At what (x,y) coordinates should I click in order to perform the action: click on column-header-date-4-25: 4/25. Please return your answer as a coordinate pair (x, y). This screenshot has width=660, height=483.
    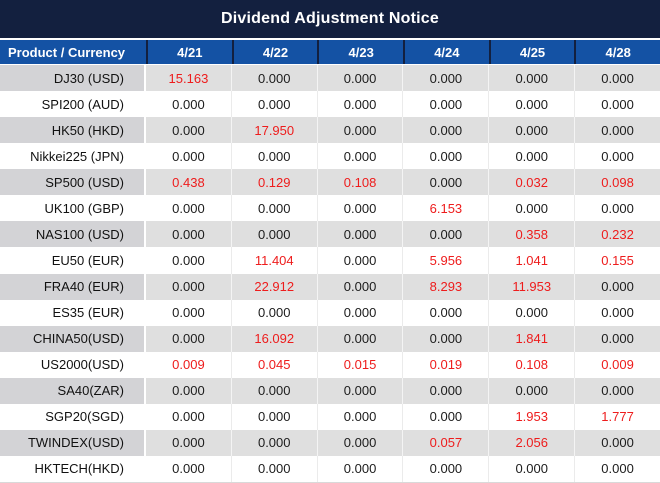
    Looking at the image, I should click on (531, 52).